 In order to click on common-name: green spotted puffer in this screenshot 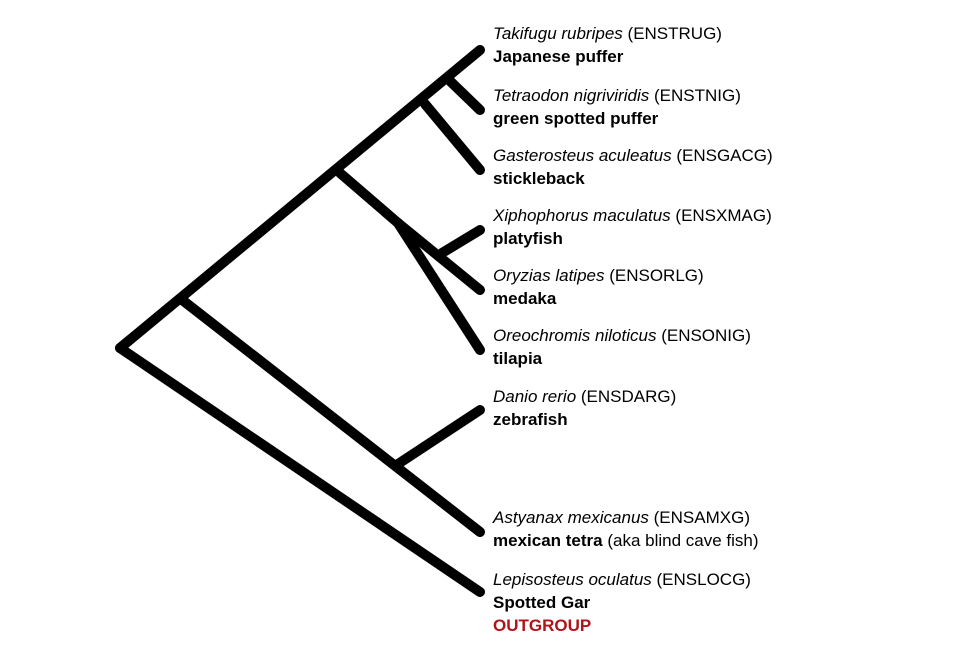, I will do `click(617, 118)`.